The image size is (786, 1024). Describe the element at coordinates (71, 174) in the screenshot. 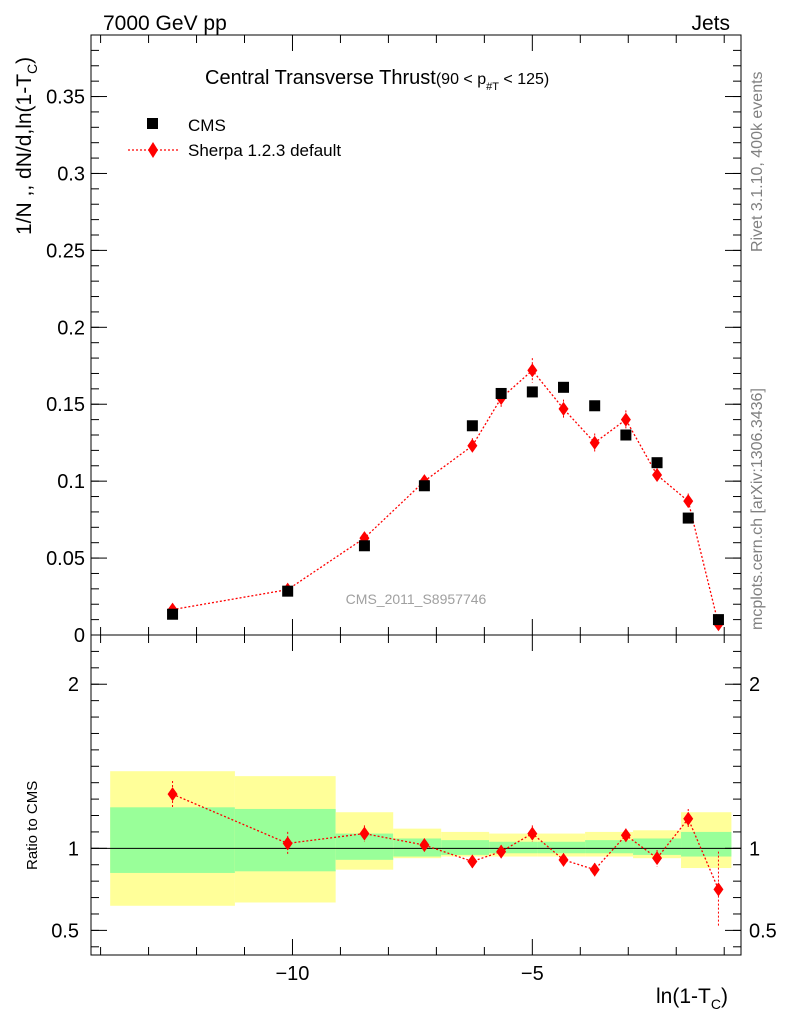

I see `y-tick-label: 0.3` at that location.